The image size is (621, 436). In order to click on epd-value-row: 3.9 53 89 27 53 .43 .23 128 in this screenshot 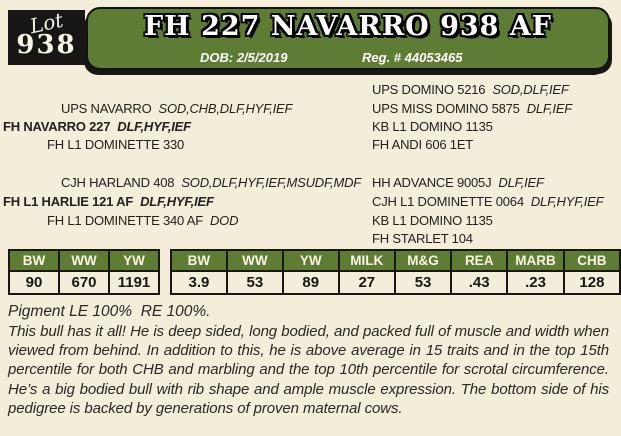, I will do `click(395, 282)`.